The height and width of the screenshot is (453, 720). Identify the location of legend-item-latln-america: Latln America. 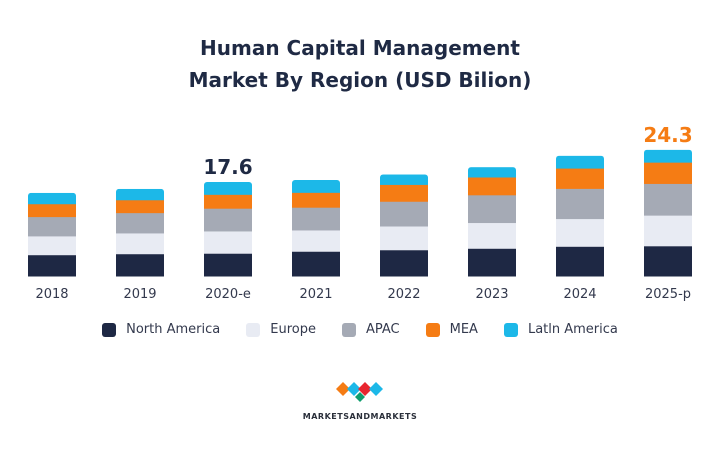
(560, 329).